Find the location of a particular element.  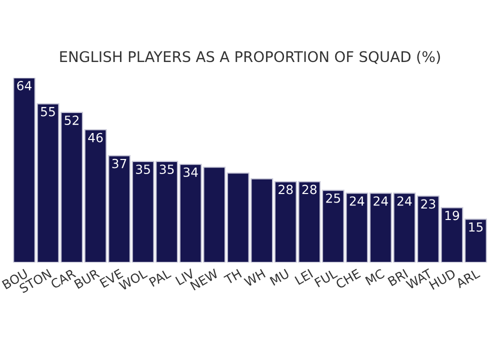

data-label: 46 is located at coordinates (95, 137).